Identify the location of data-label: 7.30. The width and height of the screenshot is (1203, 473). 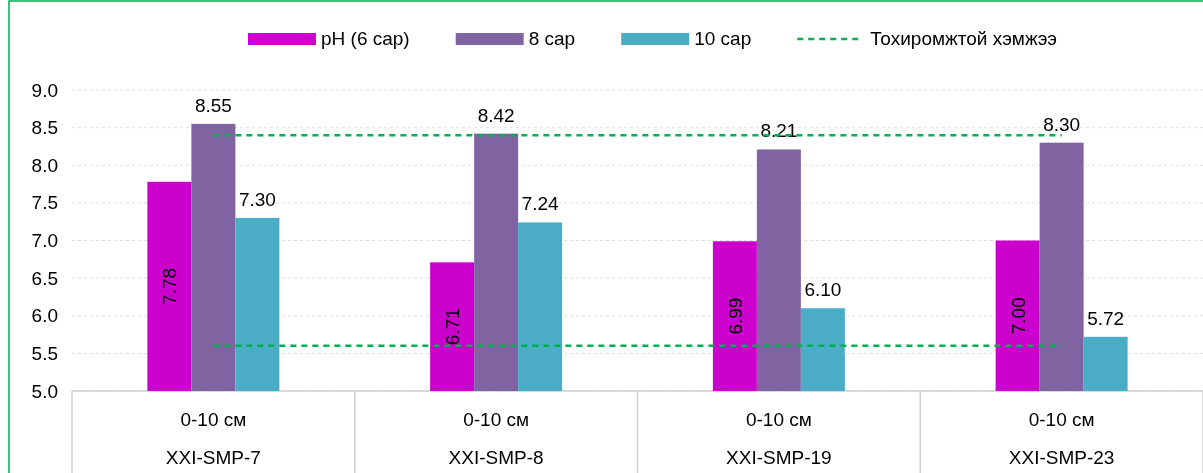
(257, 199).